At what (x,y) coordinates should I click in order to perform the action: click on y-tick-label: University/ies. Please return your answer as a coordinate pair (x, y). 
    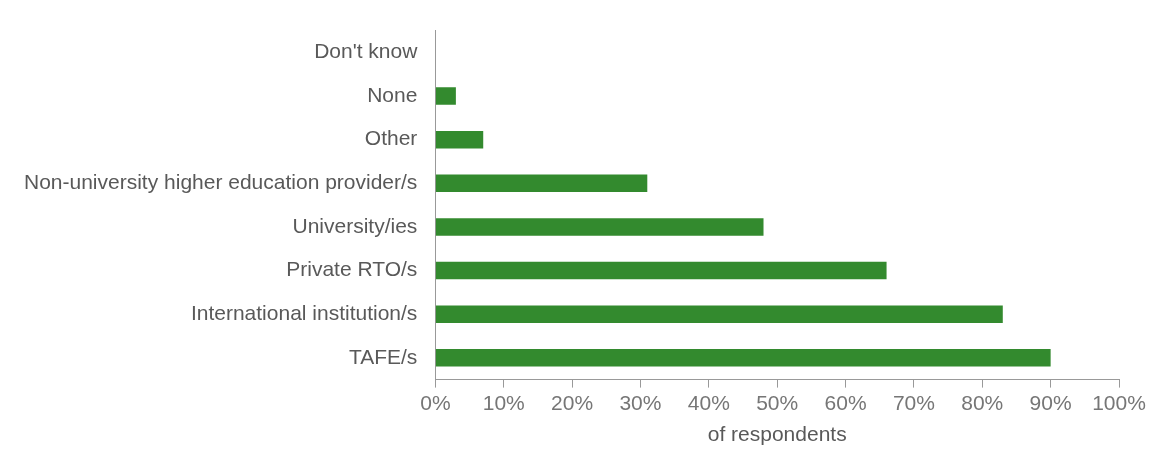
    Looking at the image, I should click on (355, 225).